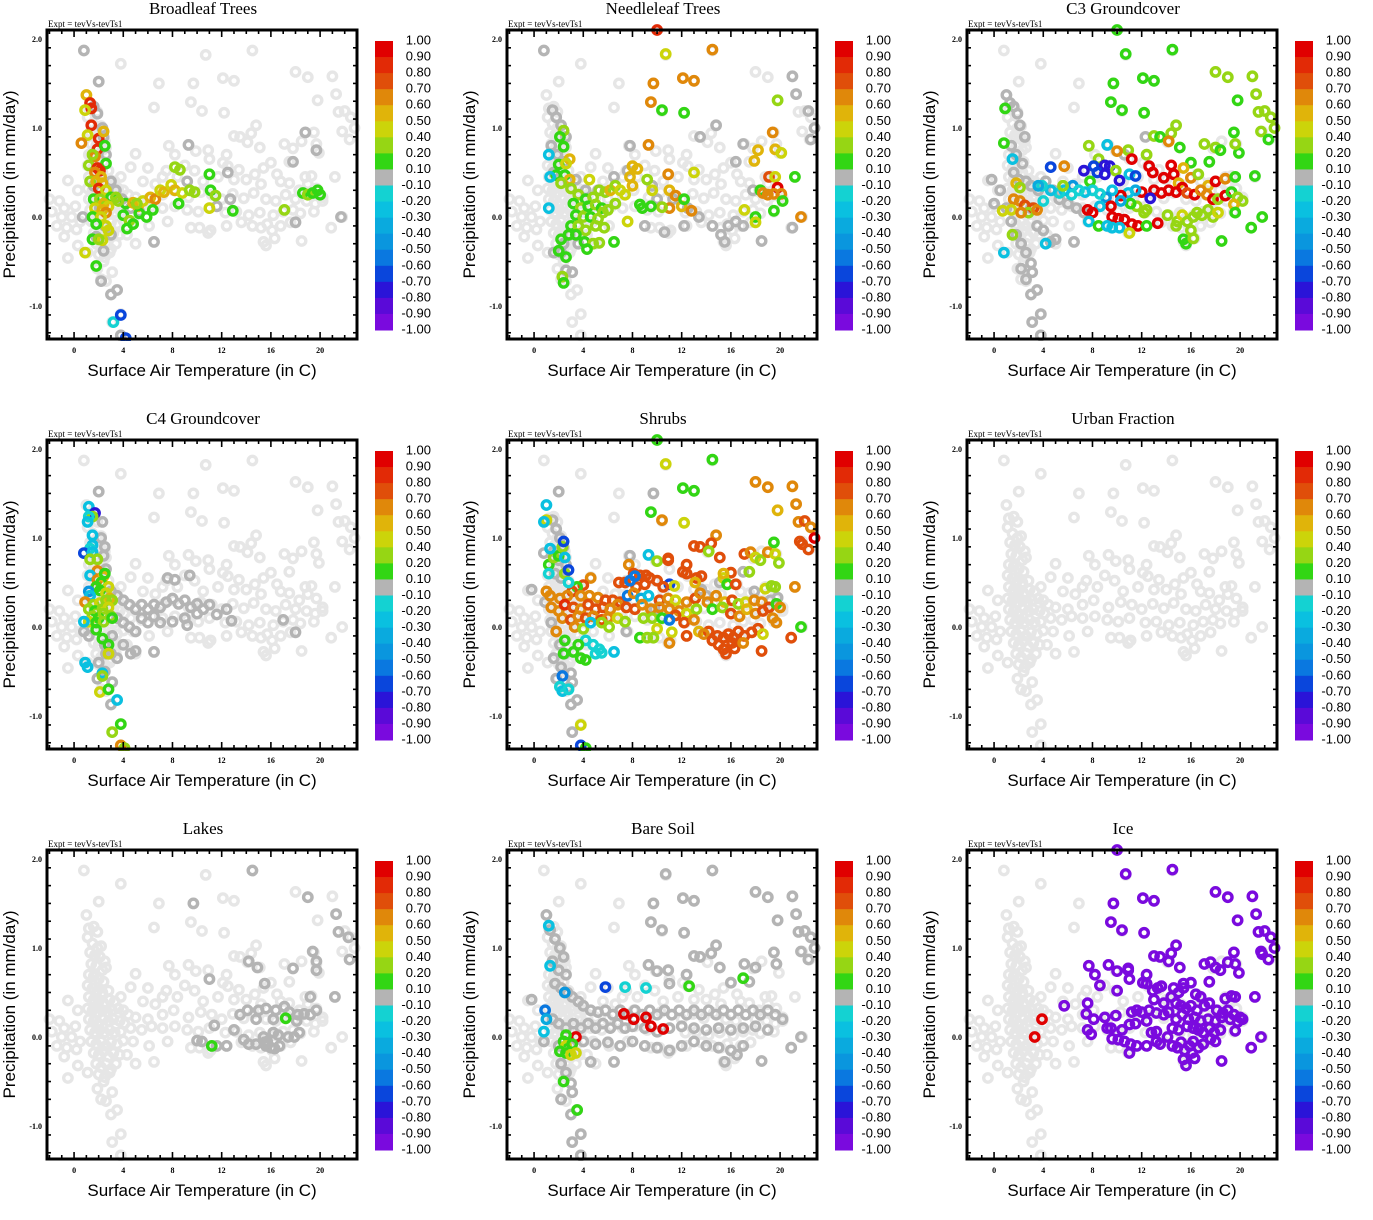  Describe the element at coordinates (418, 546) in the screenshot. I see `colorbar-label: 0.40` at that location.